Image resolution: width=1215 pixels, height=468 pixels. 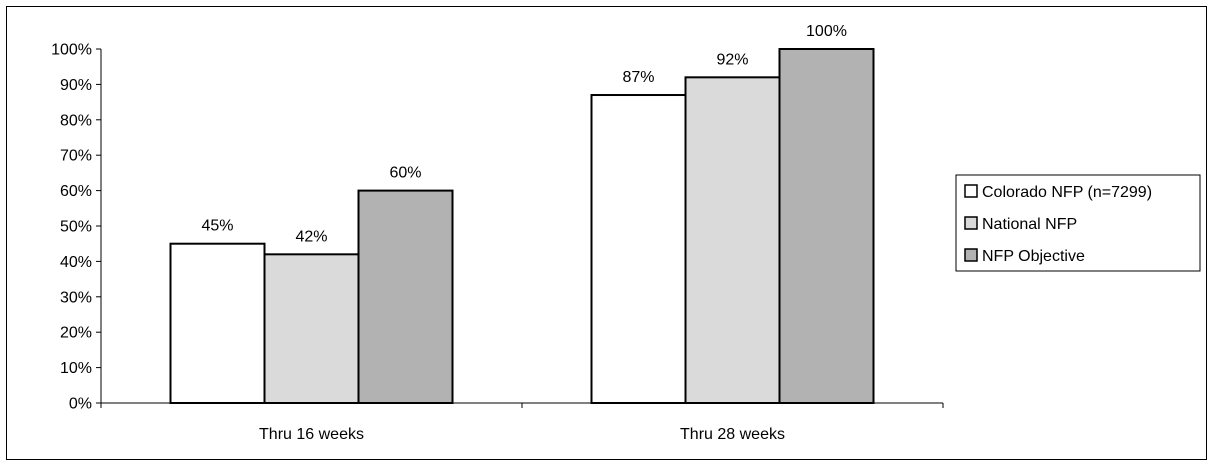 What do you see at coordinates (311, 236) in the screenshot?
I see `data-label: 42%` at bounding box center [311, 236].